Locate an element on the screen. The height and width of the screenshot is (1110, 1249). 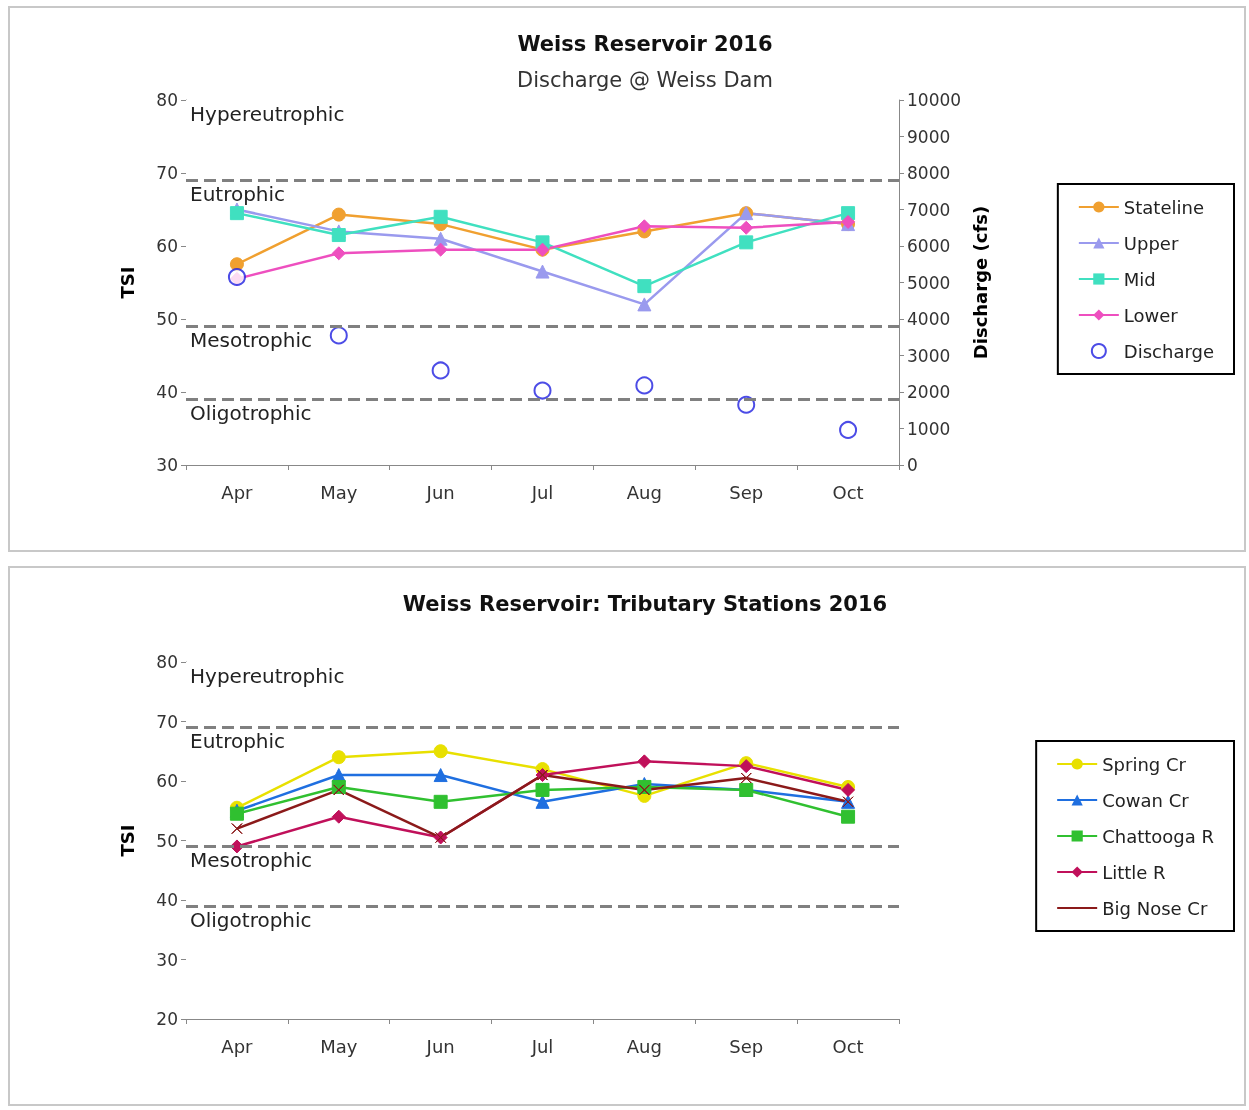
y2-tick-label: 3000 is located at coordinates (929, 355).